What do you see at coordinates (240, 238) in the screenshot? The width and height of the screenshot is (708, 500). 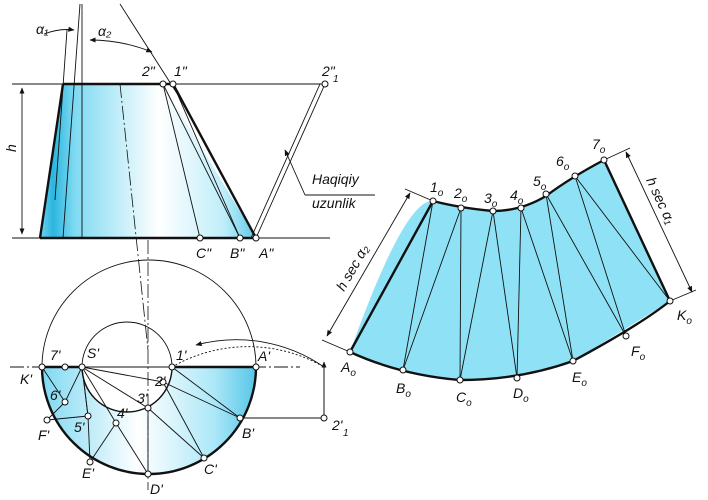 I see `point-b-front` at bounding box center [240, 238].